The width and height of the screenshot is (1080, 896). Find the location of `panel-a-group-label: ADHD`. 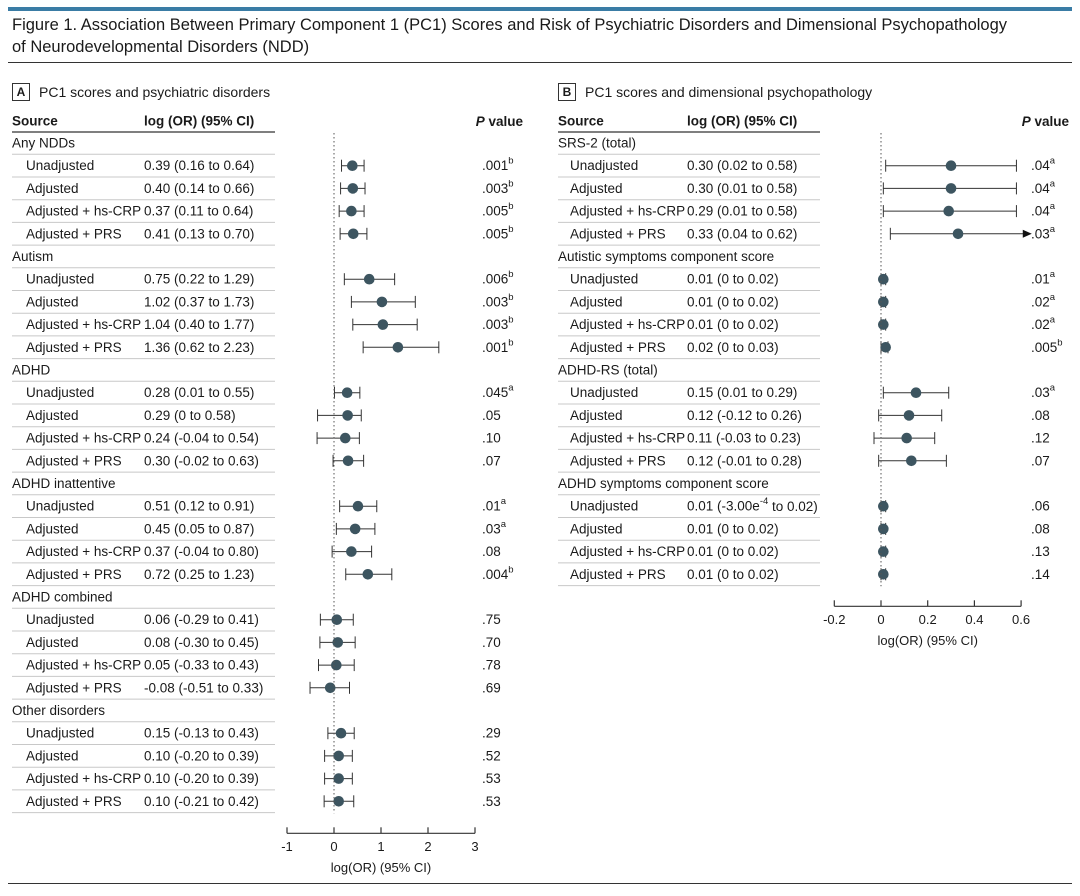

panel-a-group-label: ADHD is located at coordinates (31, 370).